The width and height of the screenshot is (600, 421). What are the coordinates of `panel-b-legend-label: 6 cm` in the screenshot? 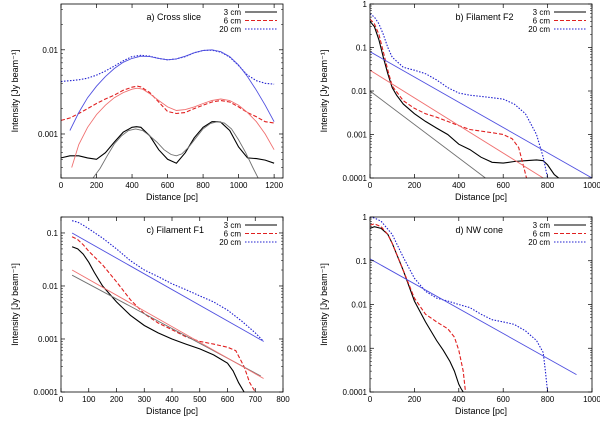 It's located at (542, 21).